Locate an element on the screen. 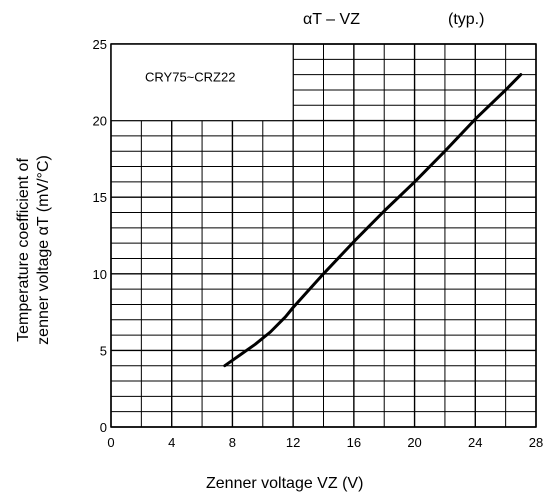 This screenshot has width=549, height=502. chart-title: αT – VZ is located at coordinates (331, 19).